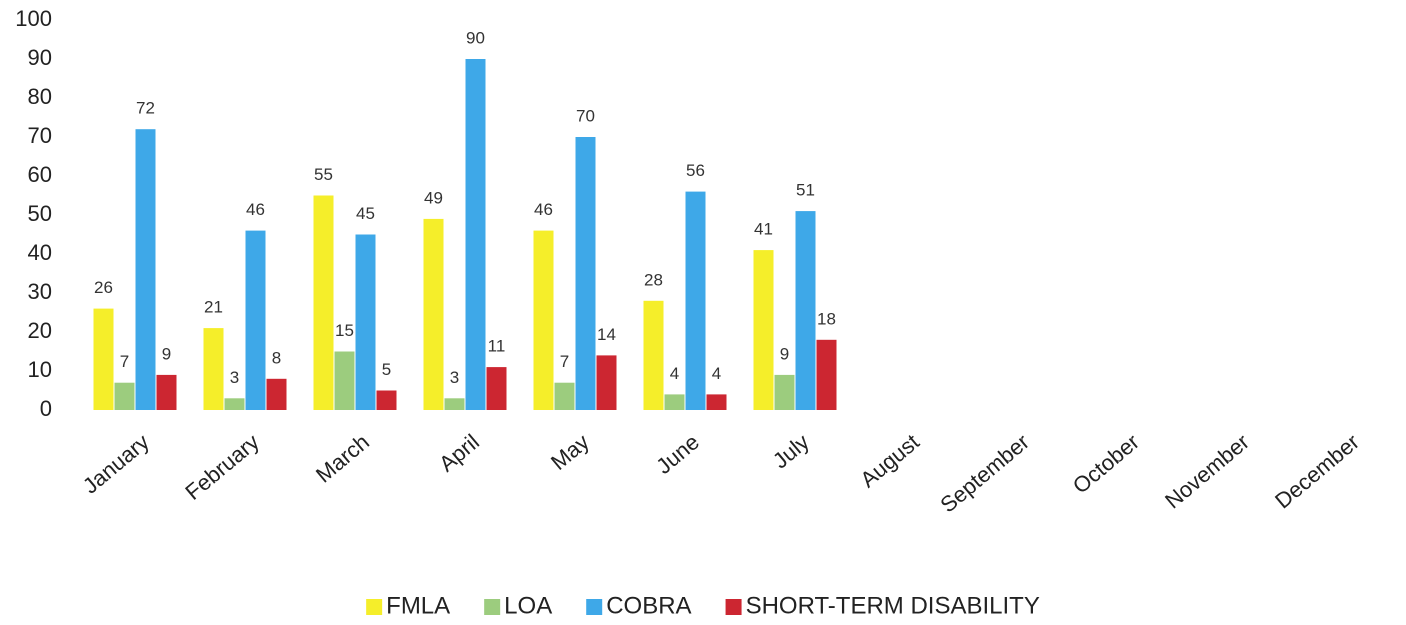 The height and width of the screenshot is (625, 1406). I want to click on y-tick-label: 90, so click(40, 57).